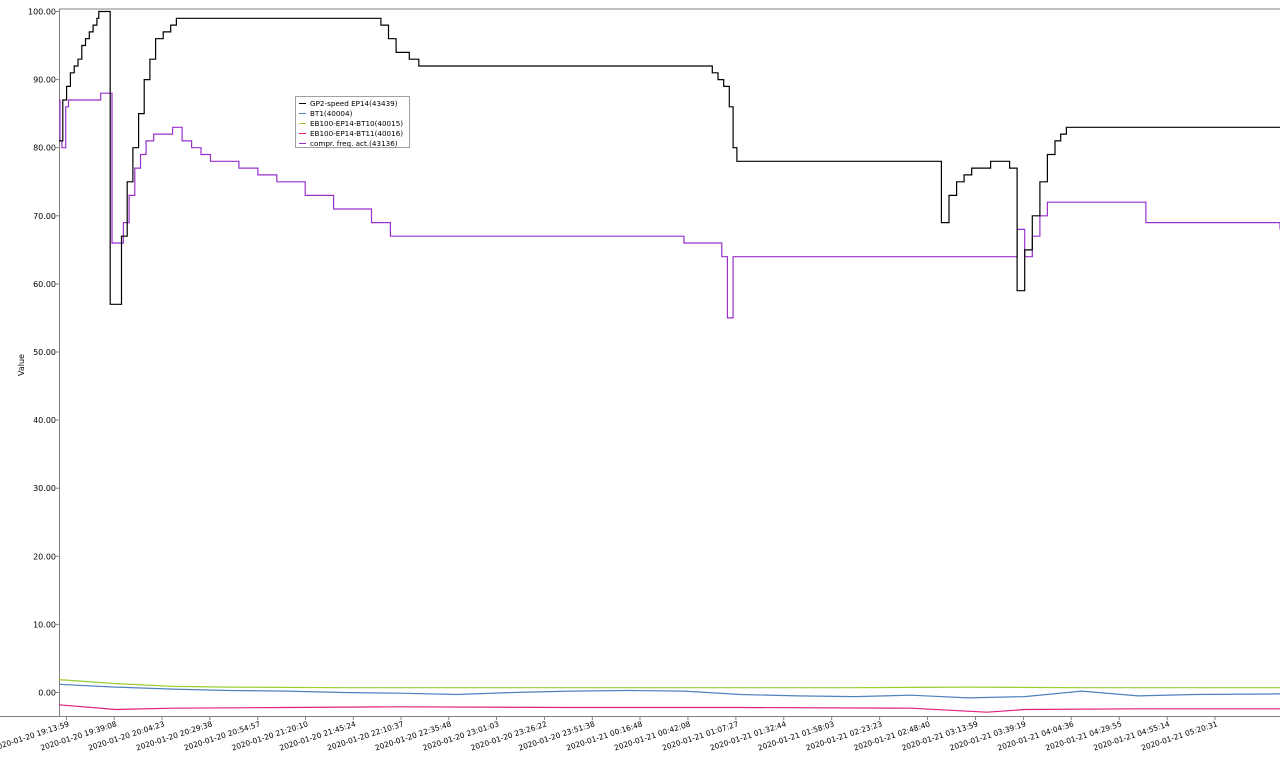 The width and height of the screenshot is (1280, 781). I want to click on y-tick-label: 100.00, so click(42, 12).